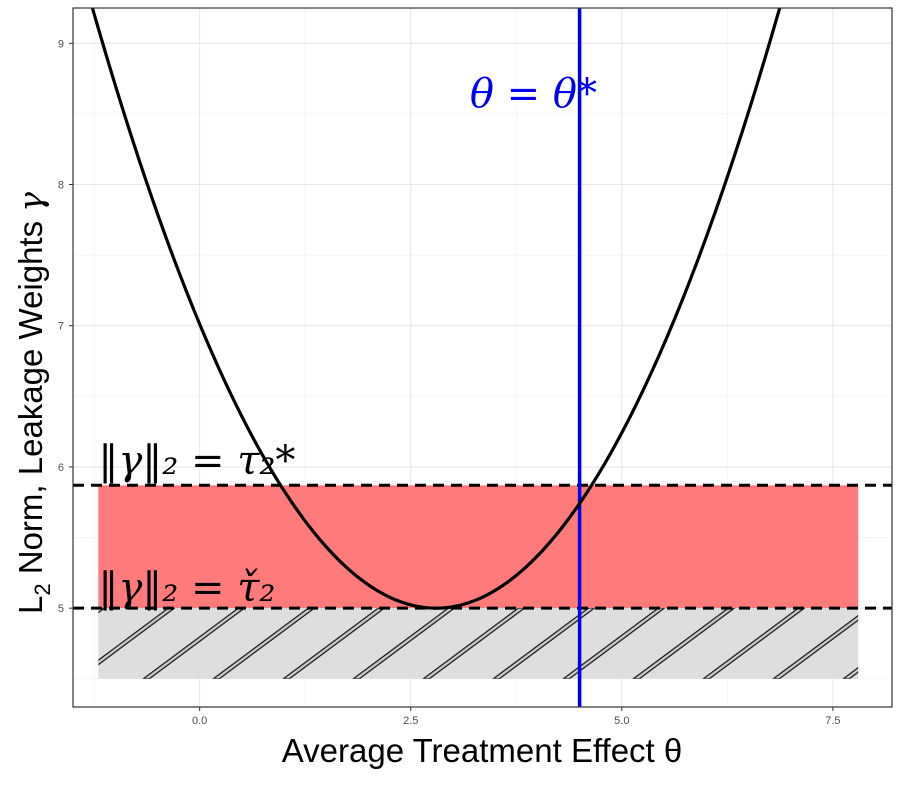  Describe the element at coordinates (478, 547) in the screenshot. I see `band-feasible-region` at that location.